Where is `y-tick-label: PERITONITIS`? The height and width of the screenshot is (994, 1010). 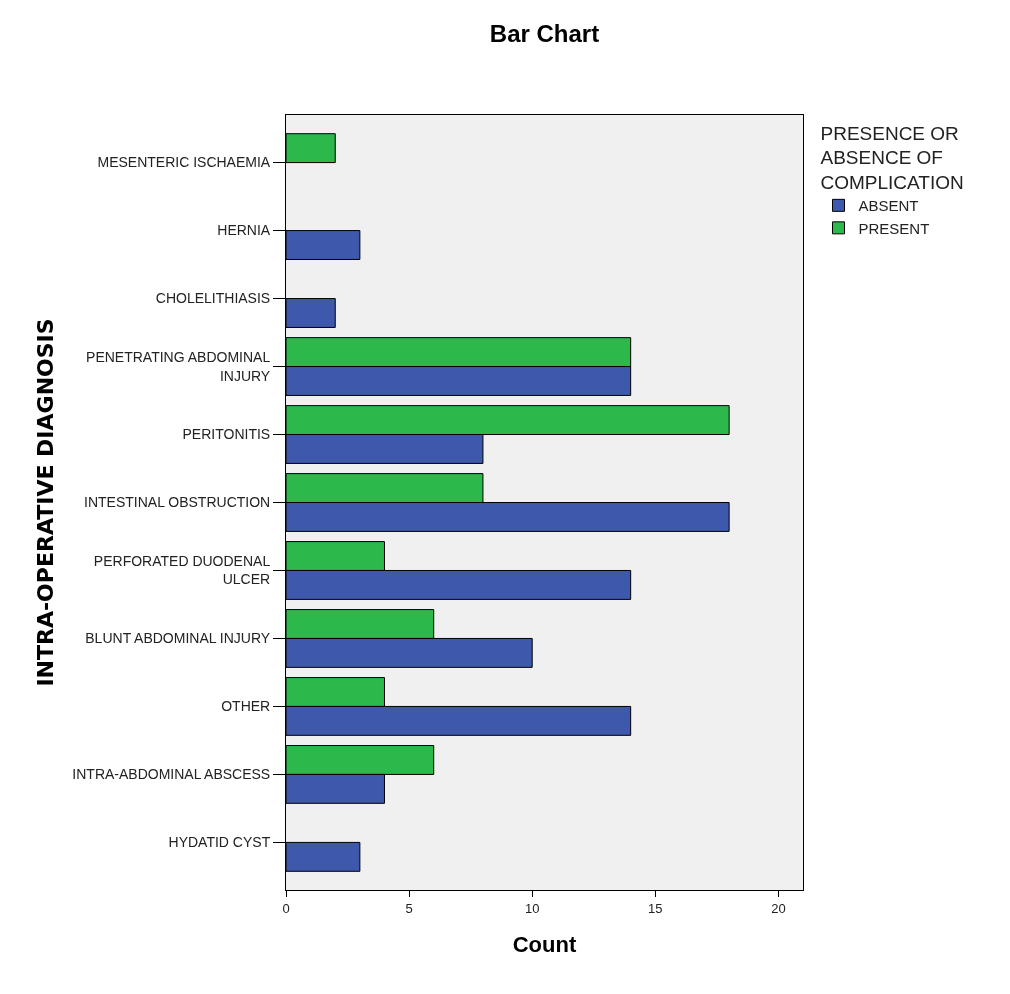
y-tick-label: PERITONITIS is located at coordinates (226, 434).